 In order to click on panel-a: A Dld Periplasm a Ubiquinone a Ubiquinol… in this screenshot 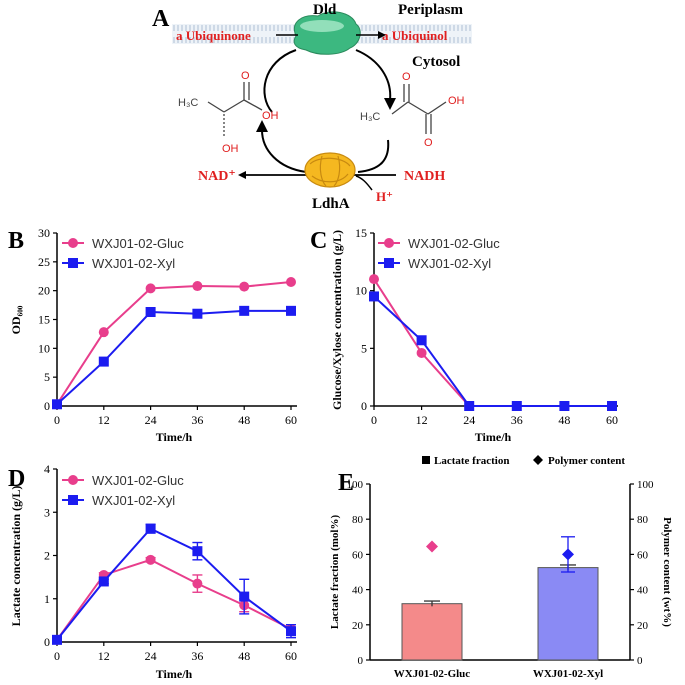, I will do `click(312, 107)`.